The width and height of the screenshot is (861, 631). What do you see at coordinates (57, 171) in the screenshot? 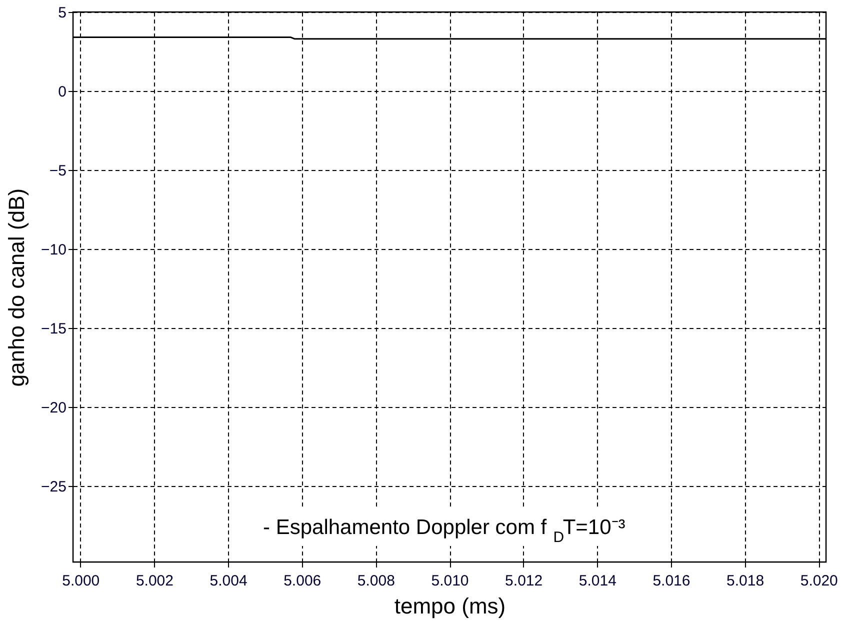
I see `y-tick-label: −5` at bounding box center [57, 171].